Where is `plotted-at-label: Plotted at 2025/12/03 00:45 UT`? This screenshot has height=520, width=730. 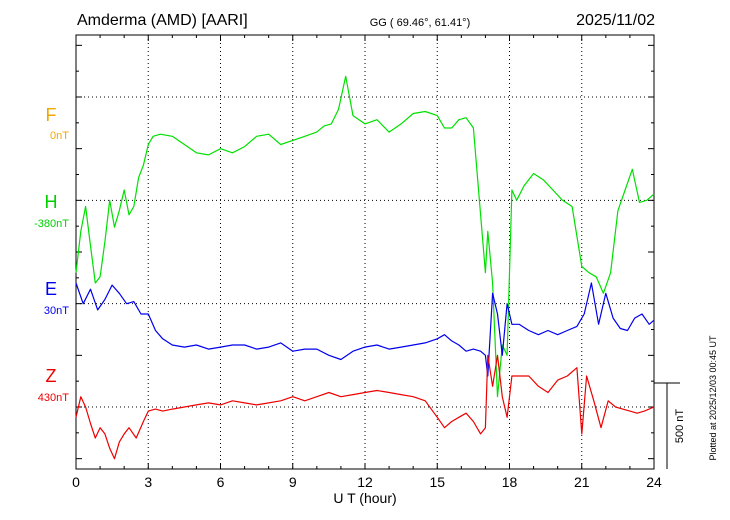
plotted-at-label: Plotted at 2025/12/03 00:45 UT is located at coordinates (713, 398).